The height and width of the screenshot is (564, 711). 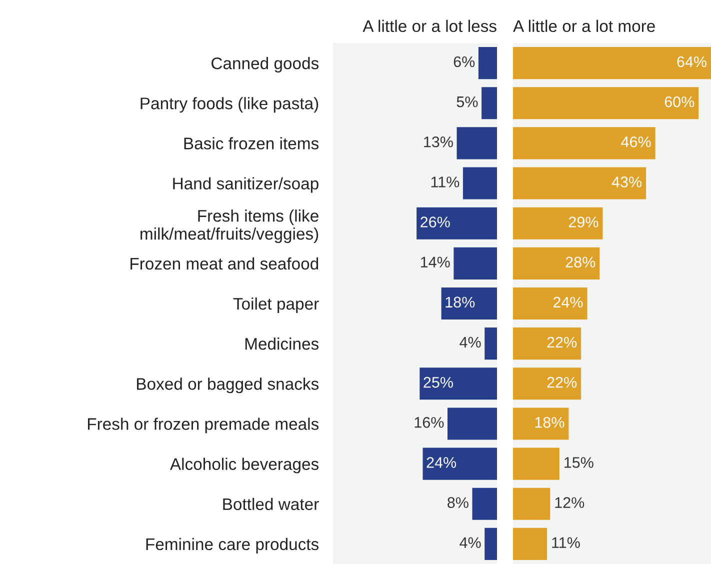 What do you see at coordinates (244, 466) in the screenshot?
I see `y-tick-label: Alcoholic beverages` at bounding box center [244, 466].